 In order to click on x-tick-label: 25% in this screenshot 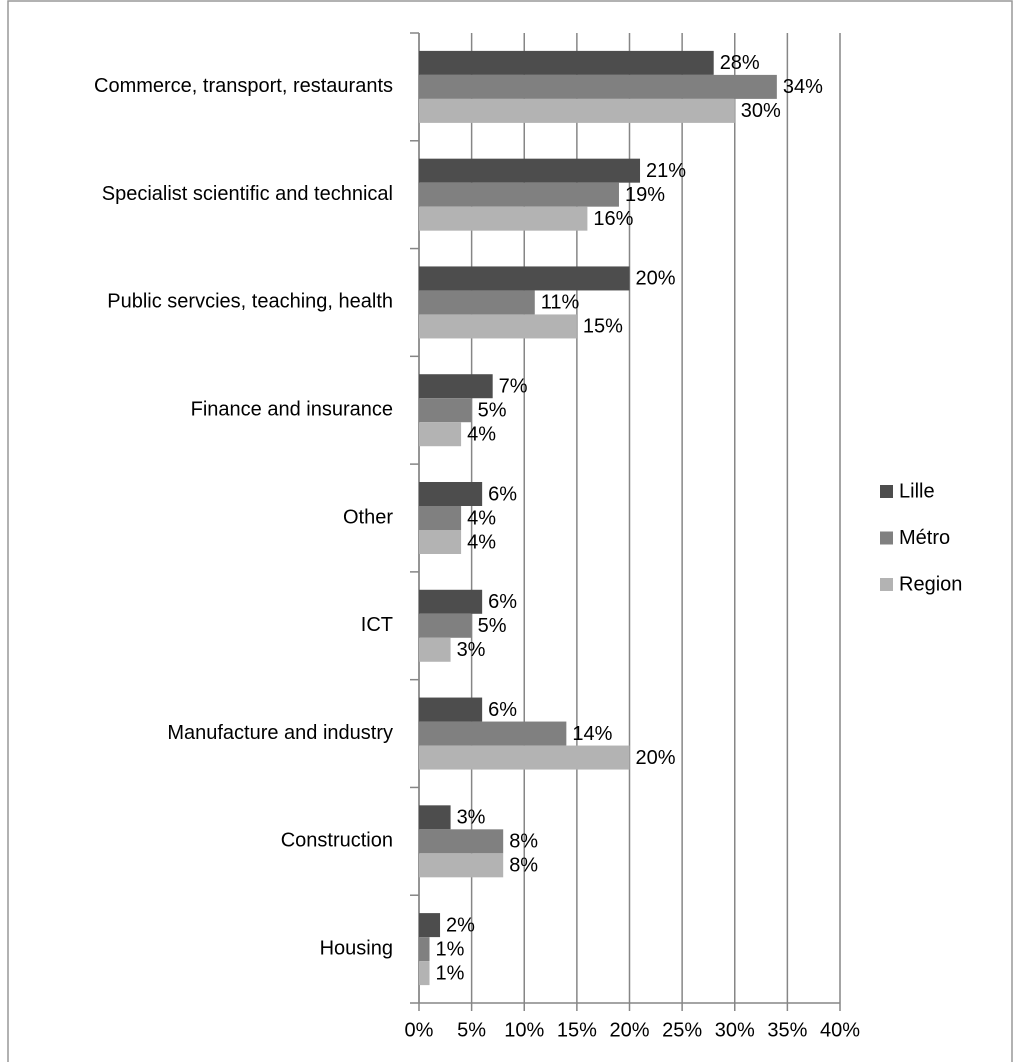, I will do `click(682, 1030)`.